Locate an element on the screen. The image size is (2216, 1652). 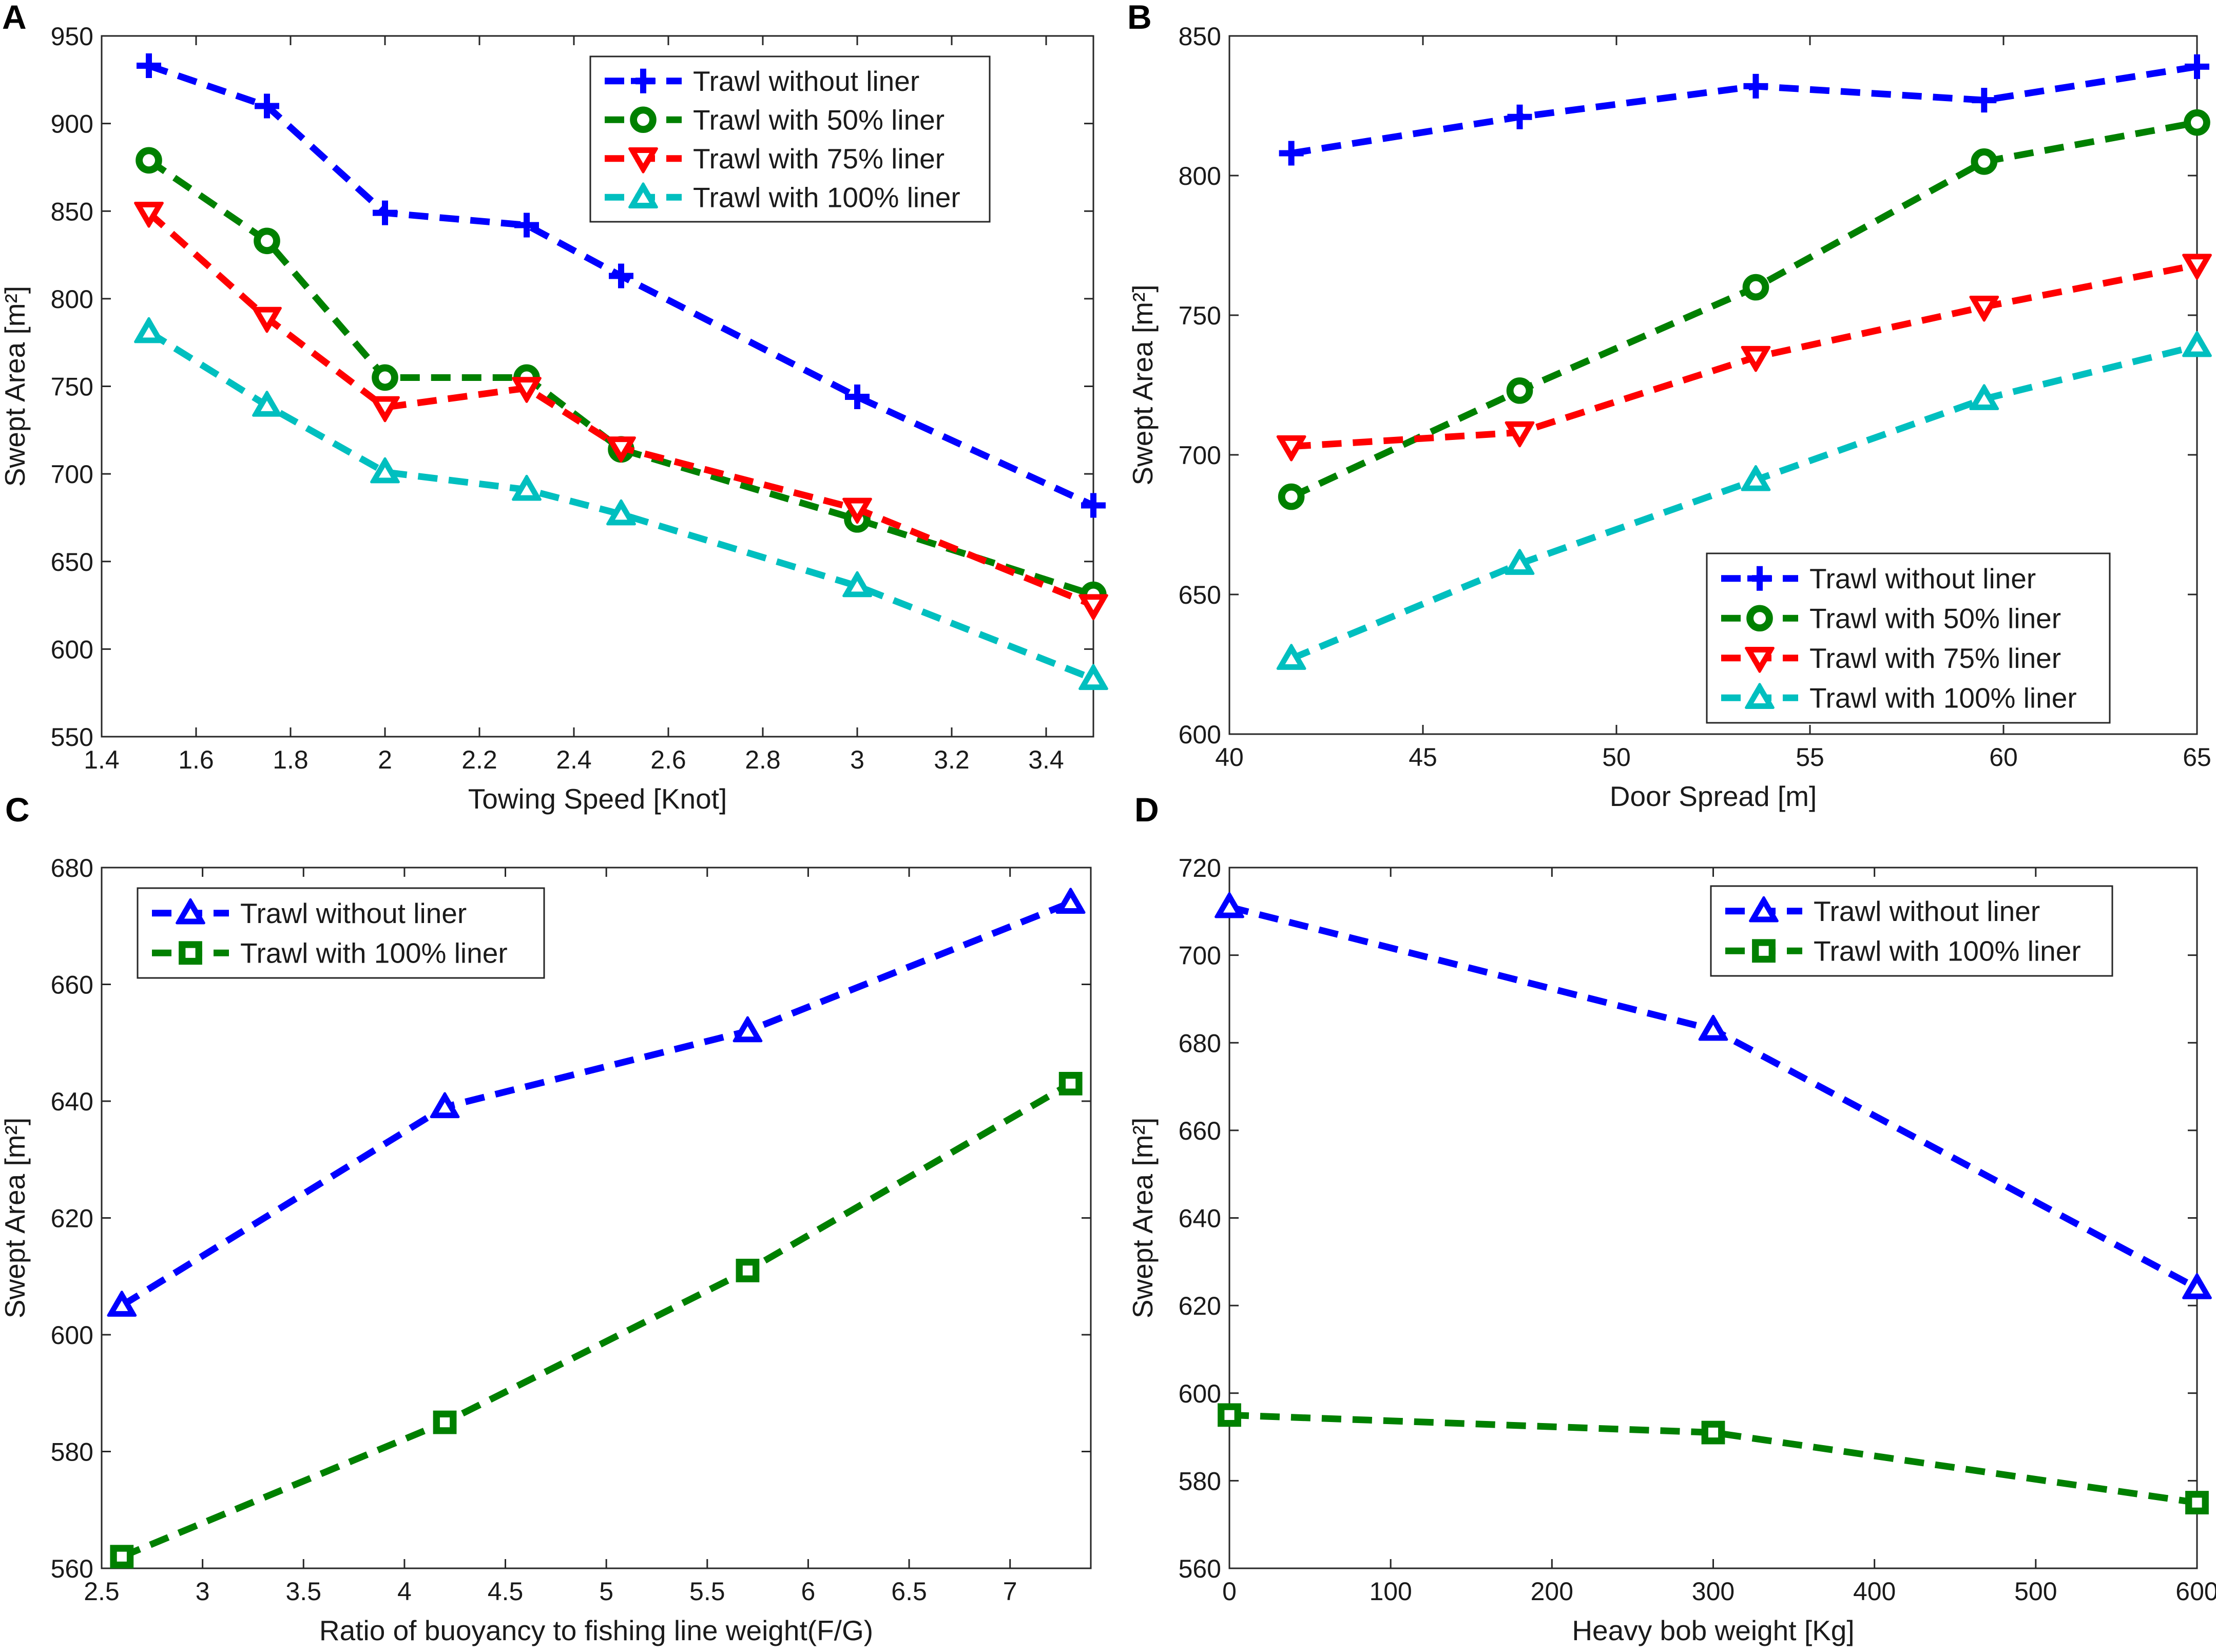
legend-box is located at coordinates (1908, 638).